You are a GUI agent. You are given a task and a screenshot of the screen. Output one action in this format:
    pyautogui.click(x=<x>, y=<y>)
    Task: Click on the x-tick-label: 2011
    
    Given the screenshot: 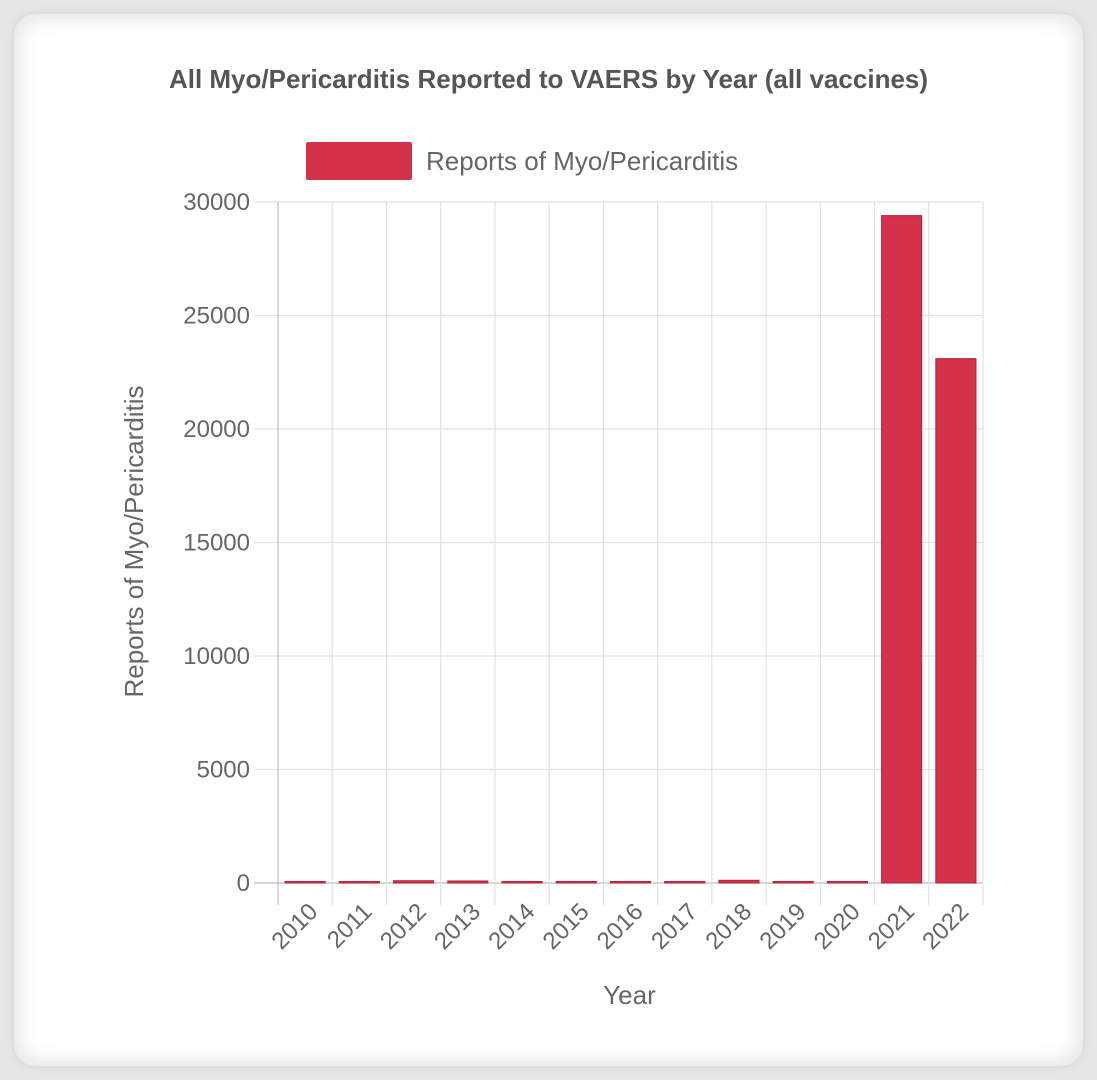 What is the action you would take?
    pyautogui.click(x=350, y=926)
    